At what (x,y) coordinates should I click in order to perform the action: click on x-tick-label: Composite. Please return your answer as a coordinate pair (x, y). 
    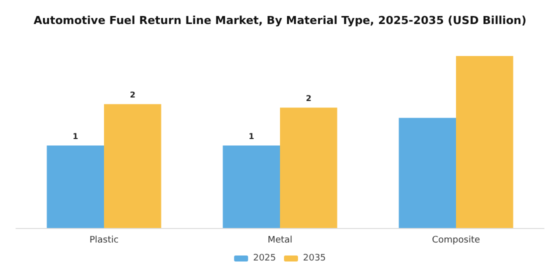
    Looking at the image, I should click on (456, 241).